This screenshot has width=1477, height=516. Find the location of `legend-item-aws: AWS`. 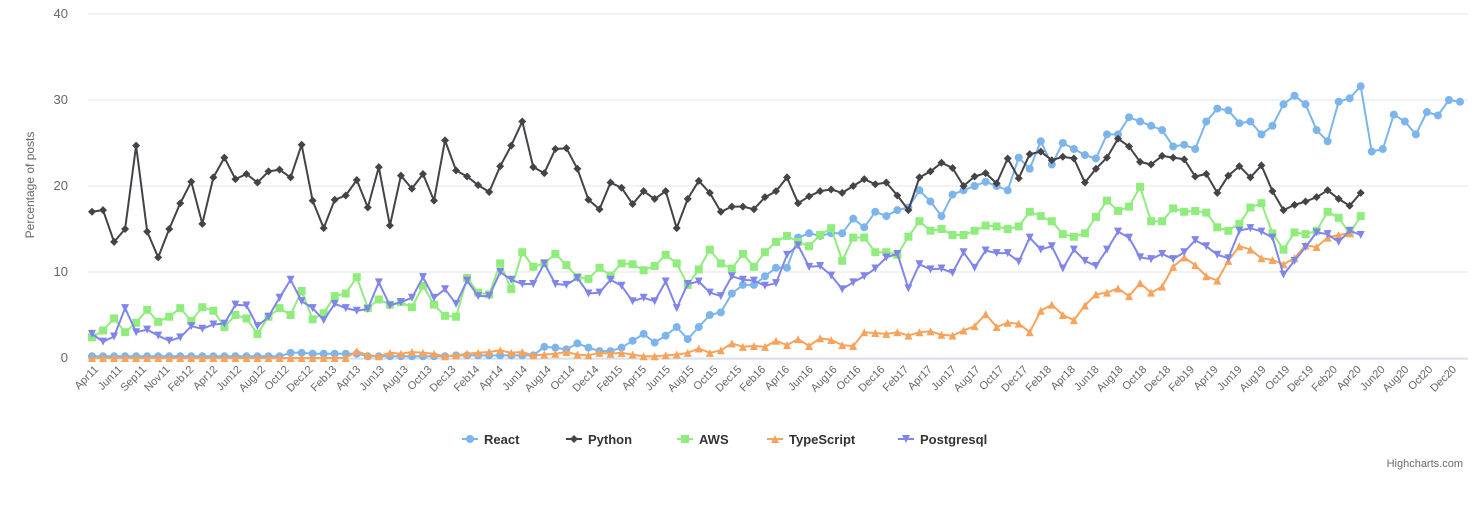

legend-item-aws: AWS is located at coordinates (703, 439).